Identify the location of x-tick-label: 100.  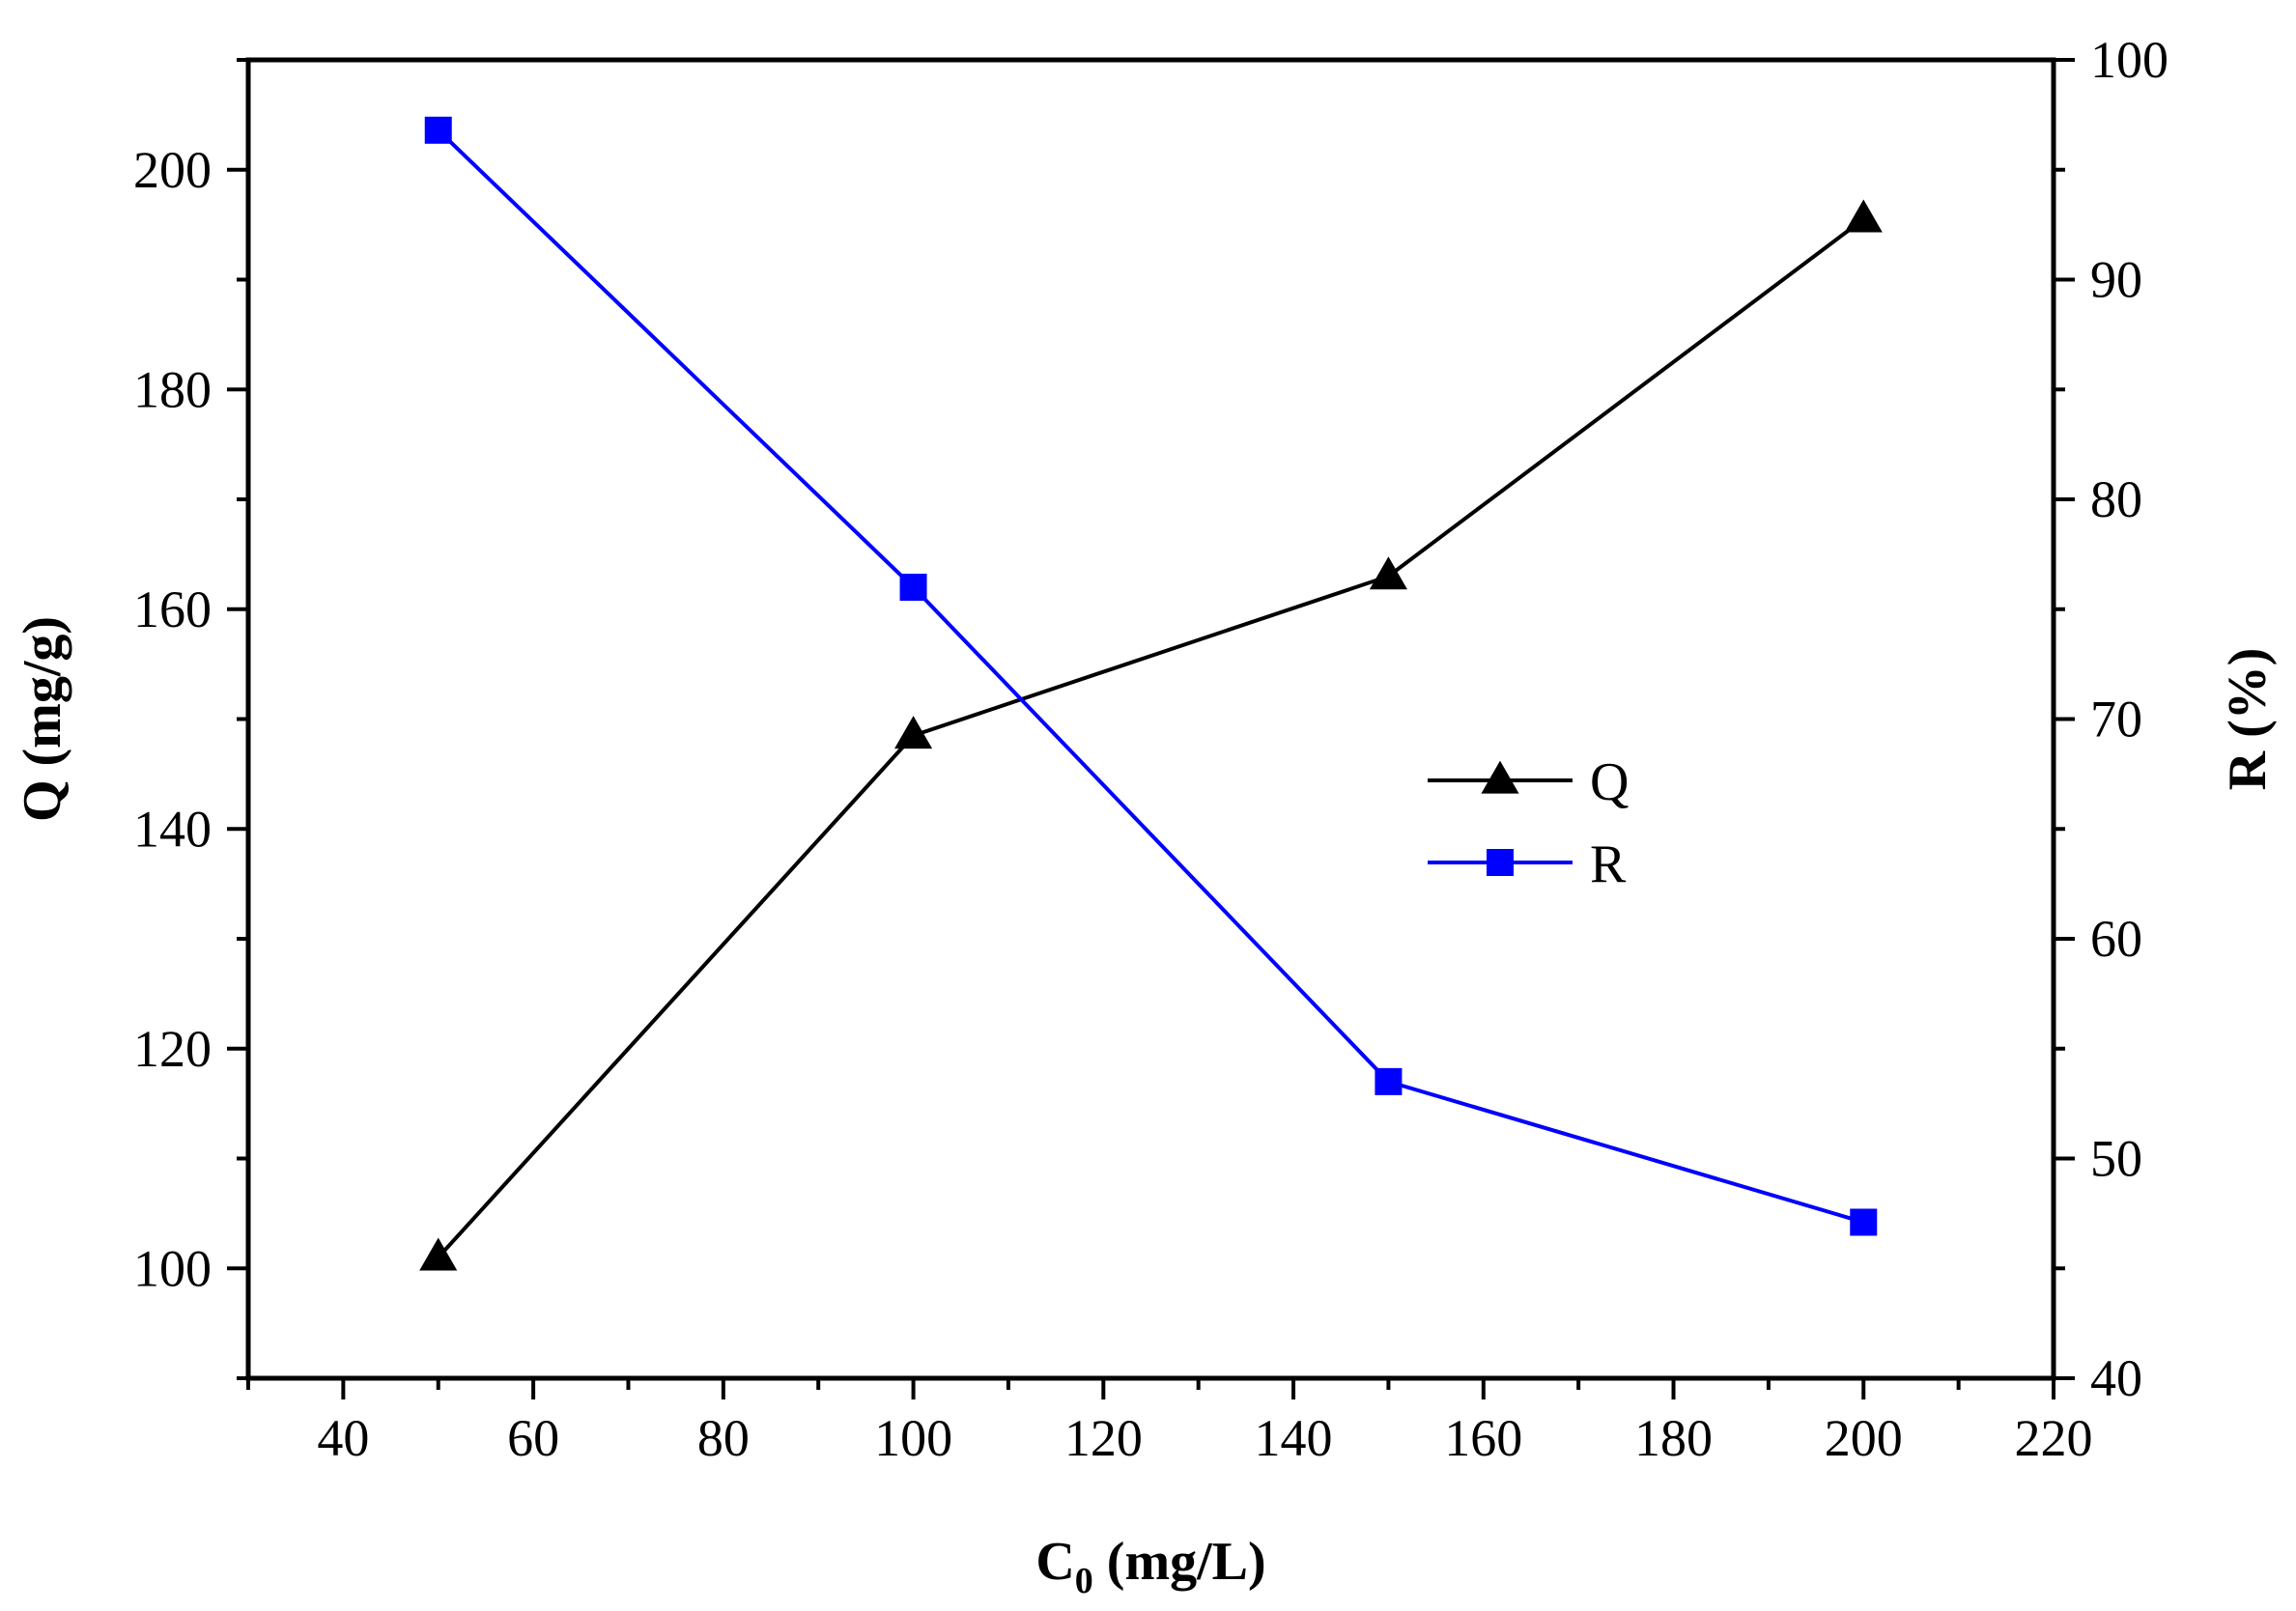
(913, 1438).